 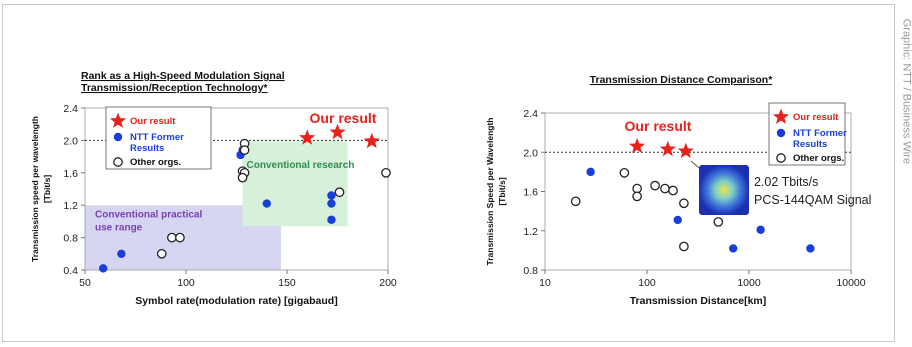 I want to click on chart-title-line: Transmission/Reception Technology*, so click(x=174, y=88).